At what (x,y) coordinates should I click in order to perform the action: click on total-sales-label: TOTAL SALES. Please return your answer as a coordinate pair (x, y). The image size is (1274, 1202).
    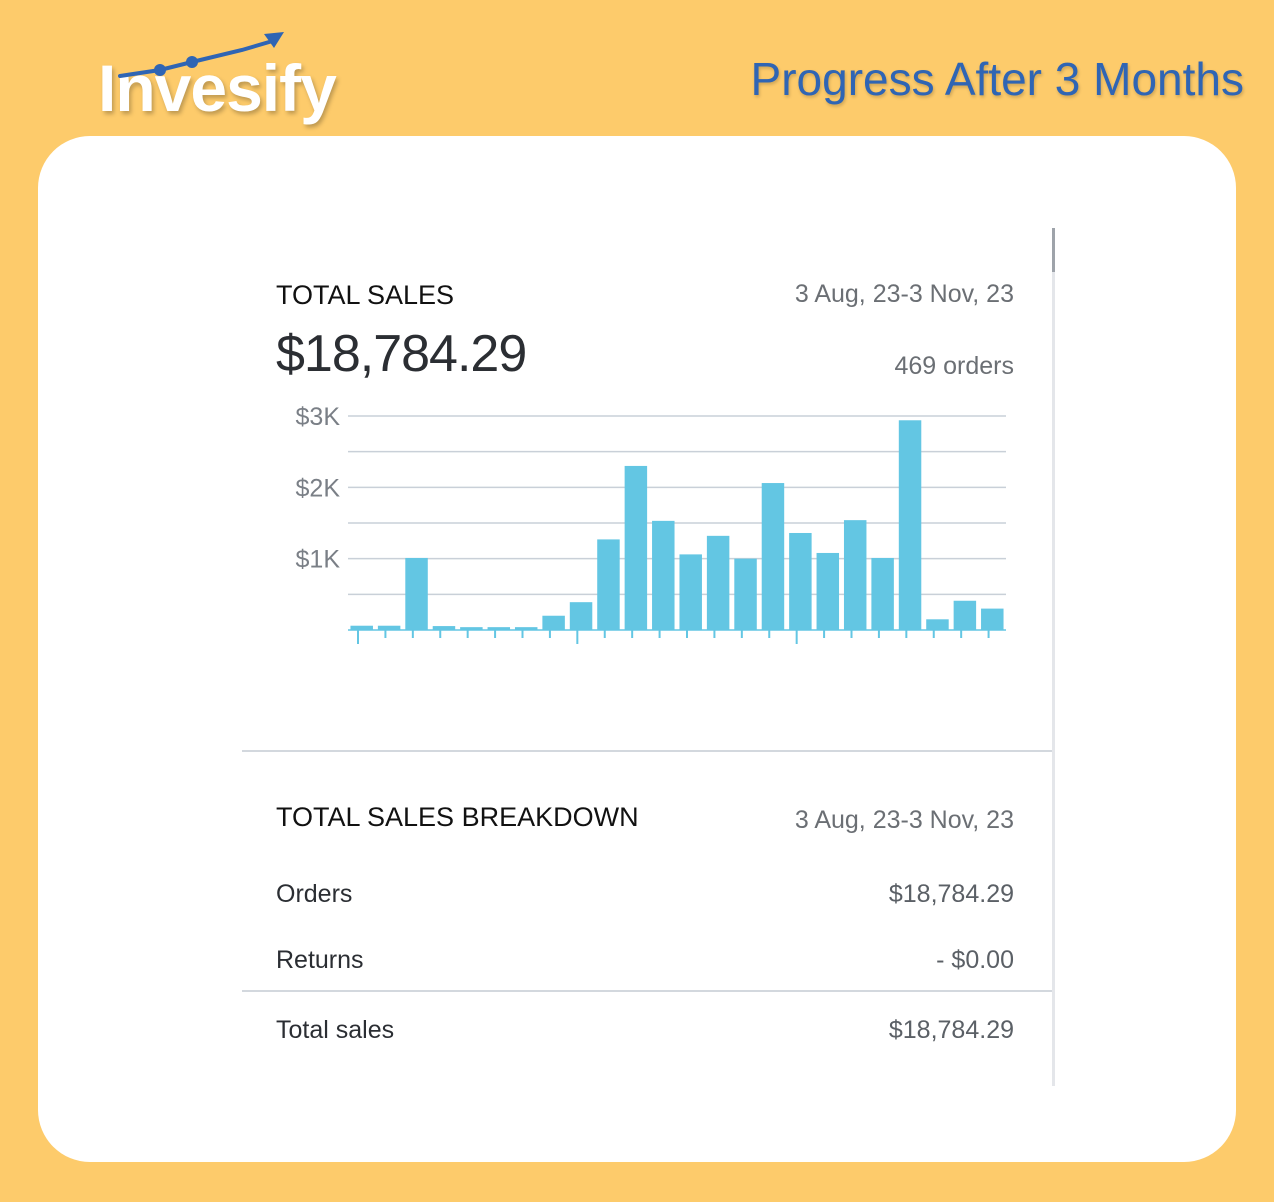
    Looking at the image, I should click on (365, 295).